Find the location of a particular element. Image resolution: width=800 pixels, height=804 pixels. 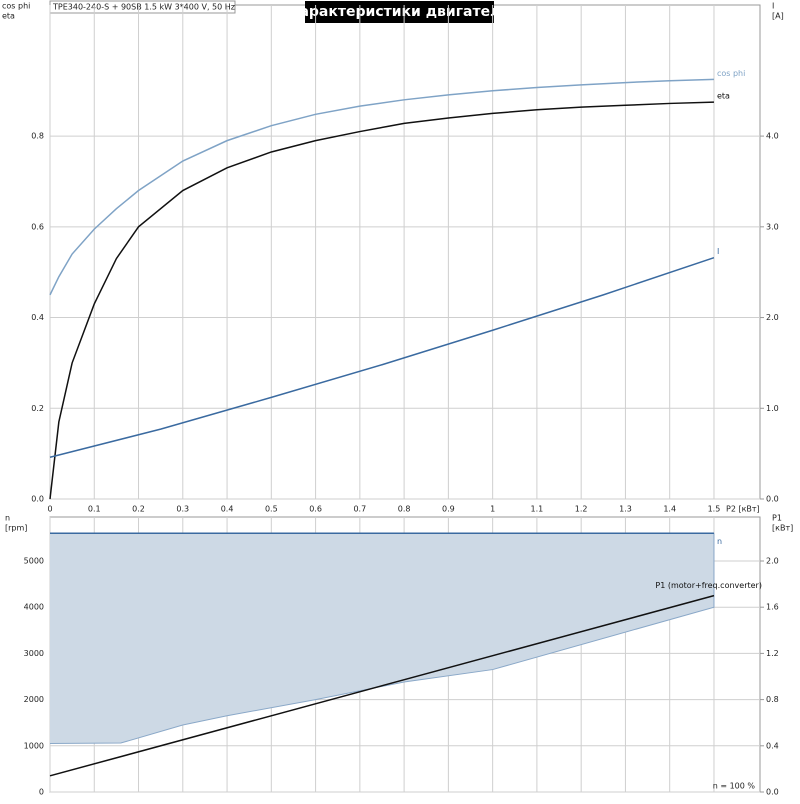

x-tick-label: 0 is located at coordinates (49, 509).